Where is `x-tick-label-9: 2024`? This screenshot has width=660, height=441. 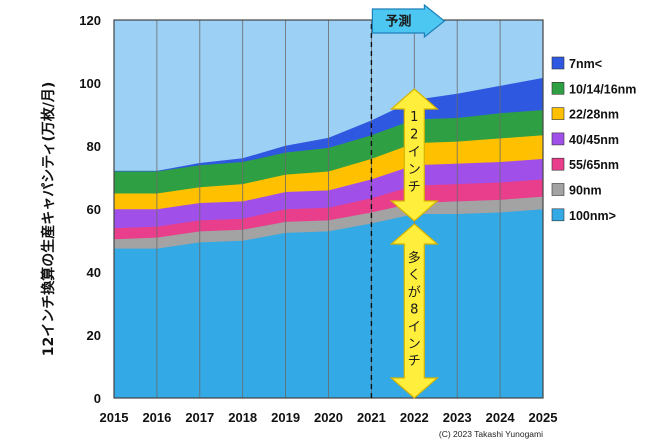
x-tick-label-9: 2024 is located at coordinates (501, 417).